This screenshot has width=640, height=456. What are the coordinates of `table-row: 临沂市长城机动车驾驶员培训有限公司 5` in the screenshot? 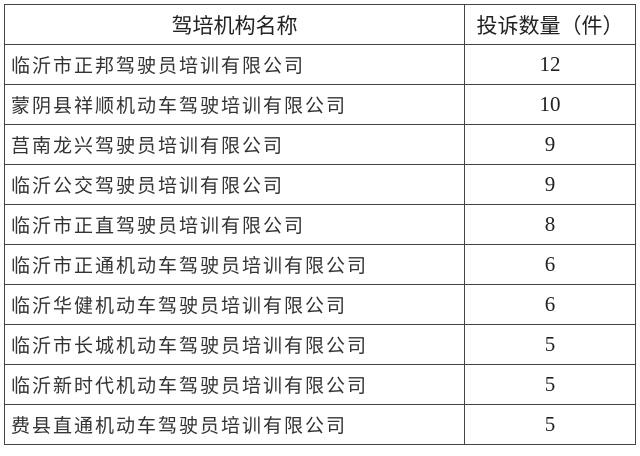 It's located at (320, 344).